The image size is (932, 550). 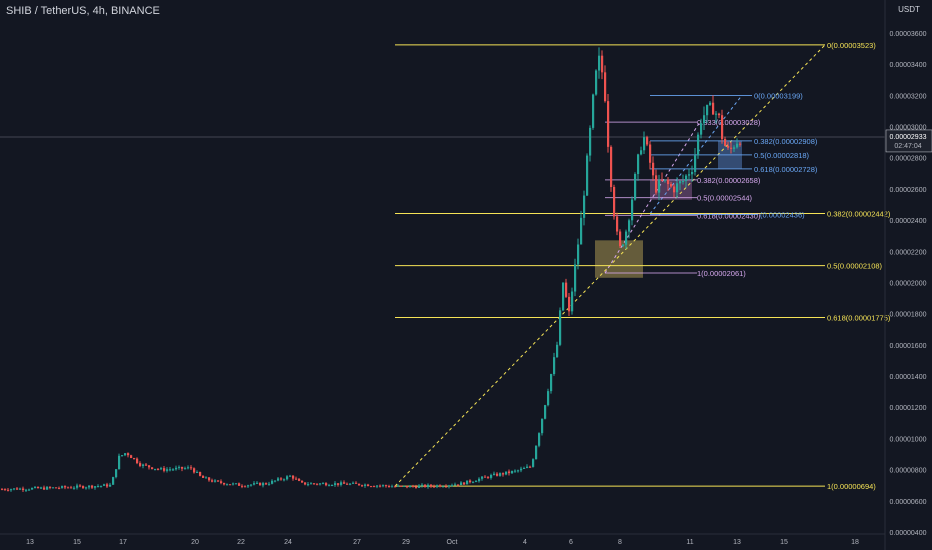 I want to click on chart-title: SHIB / TetherUS, 4h, BINANCE, so click(x=83, y=11).